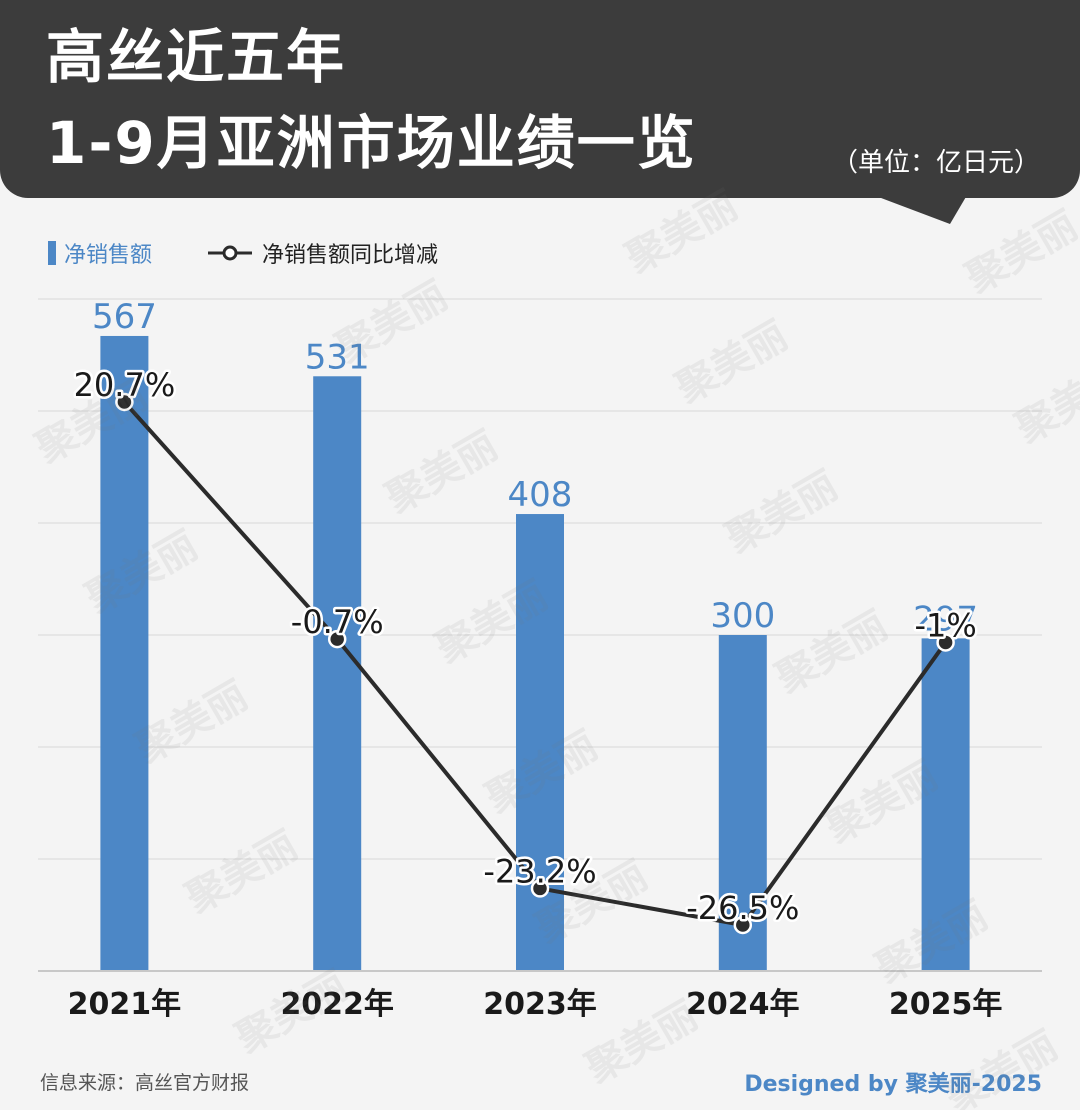 The width and height of the screenshot is (1080, 1110). Describe the element at coordinates (540, 1004) in the screenshot. I see `x-tick-label: 2023年` at that location.